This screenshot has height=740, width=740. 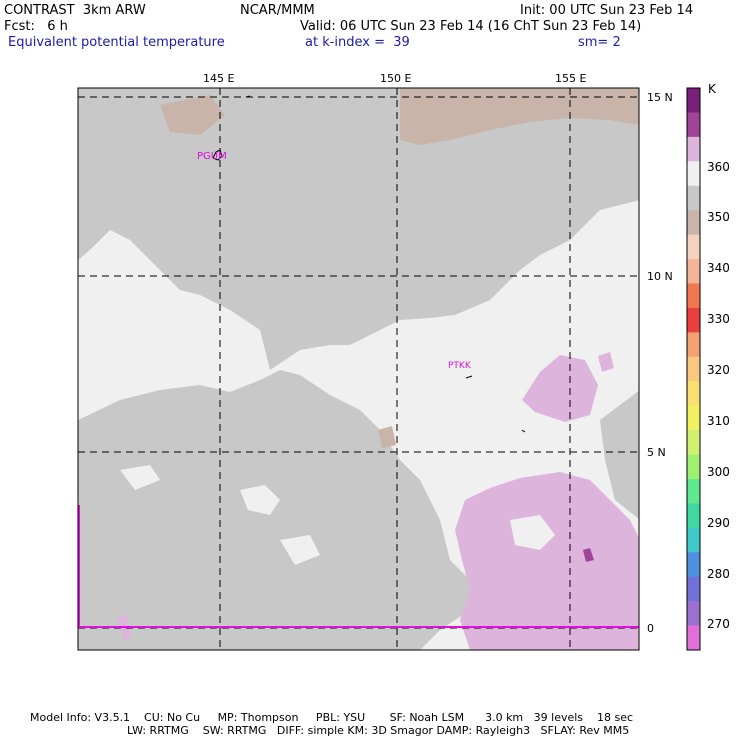 What do you see at coordinates (219, 78) in the screenshot?
I see `lon-label: 145 E` at bounding box center [219, 78].